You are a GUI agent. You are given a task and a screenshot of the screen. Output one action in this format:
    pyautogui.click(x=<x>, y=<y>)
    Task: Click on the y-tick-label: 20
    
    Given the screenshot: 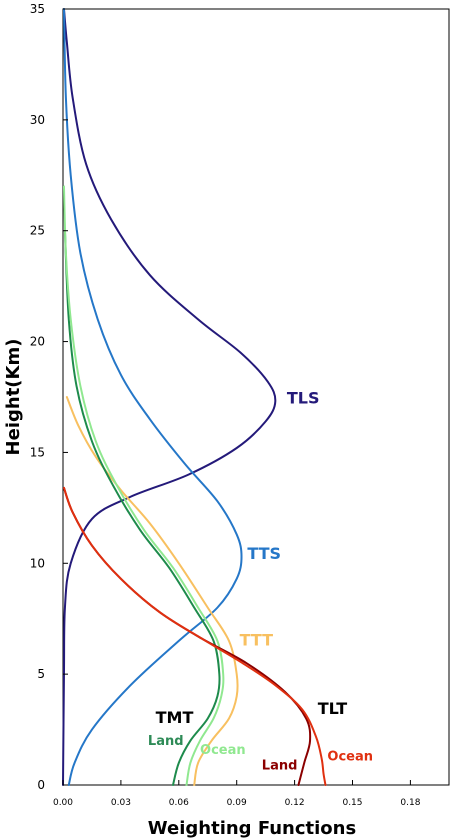 What is the action you would take?
    pyautogui.click(x=37, y=342)
    